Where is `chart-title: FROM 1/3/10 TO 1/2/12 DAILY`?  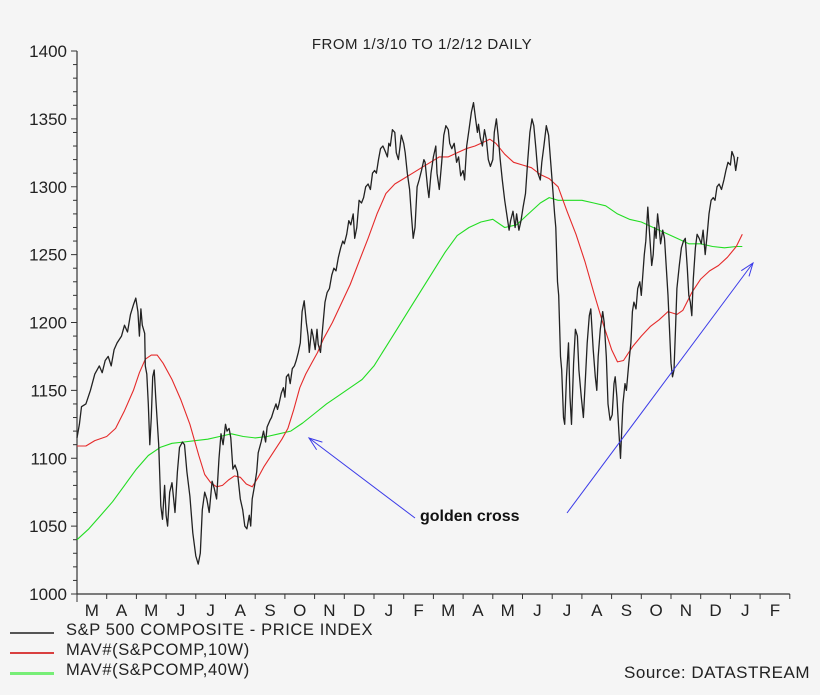 chart-title: FROM 1/3/10 TO 1/2/12 DAILY is located at coordinates (410, 44).